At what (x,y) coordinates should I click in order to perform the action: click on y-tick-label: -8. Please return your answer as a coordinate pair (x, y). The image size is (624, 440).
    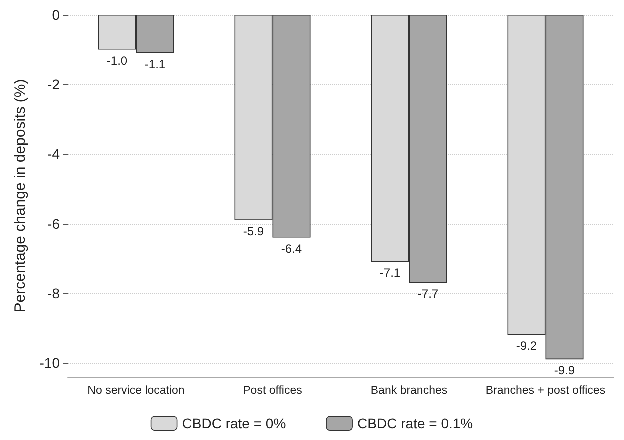
    Looking at the image, I should click on (54, 293).